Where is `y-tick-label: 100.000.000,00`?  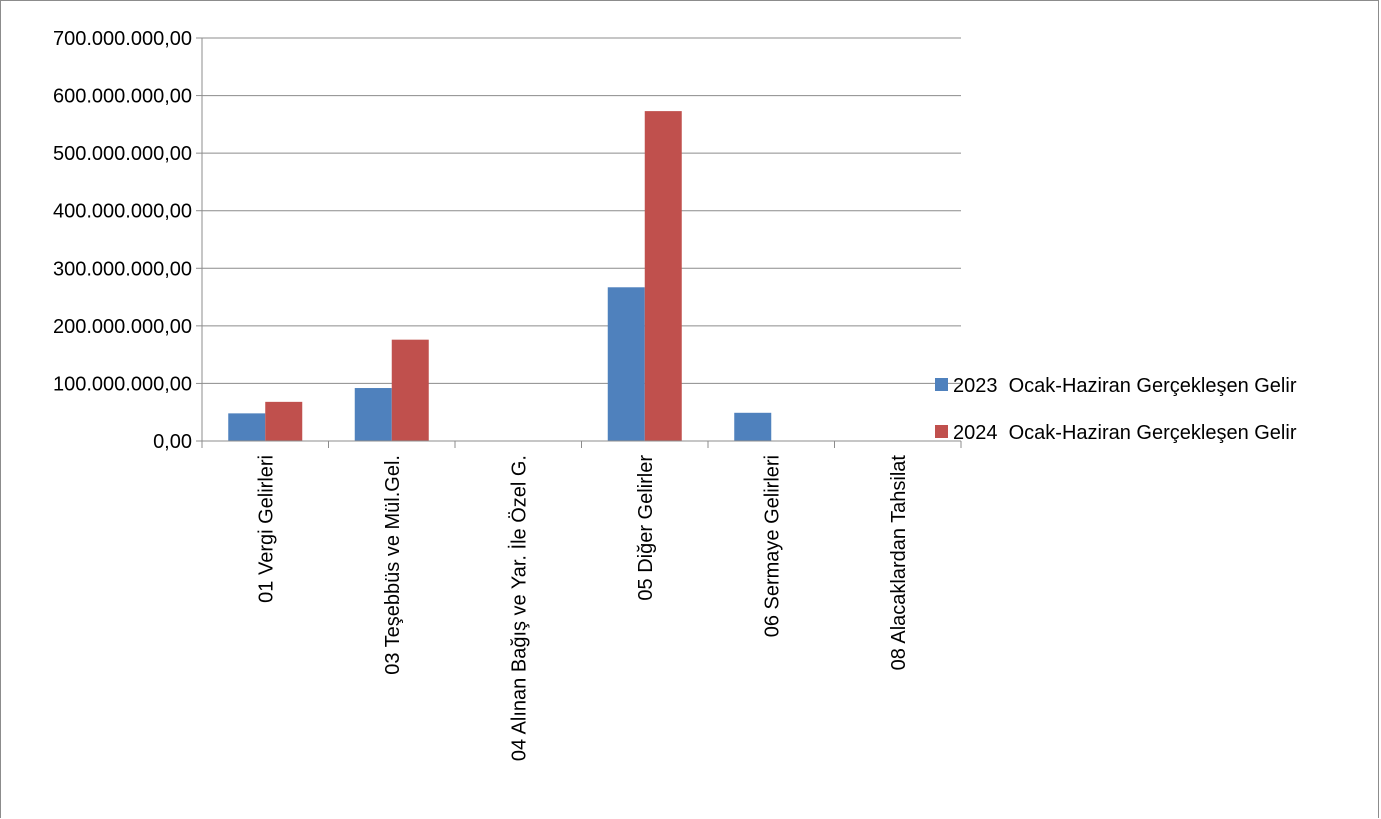
y-tick-label: 100.000.000,00 is located at coordinates (122, 384).